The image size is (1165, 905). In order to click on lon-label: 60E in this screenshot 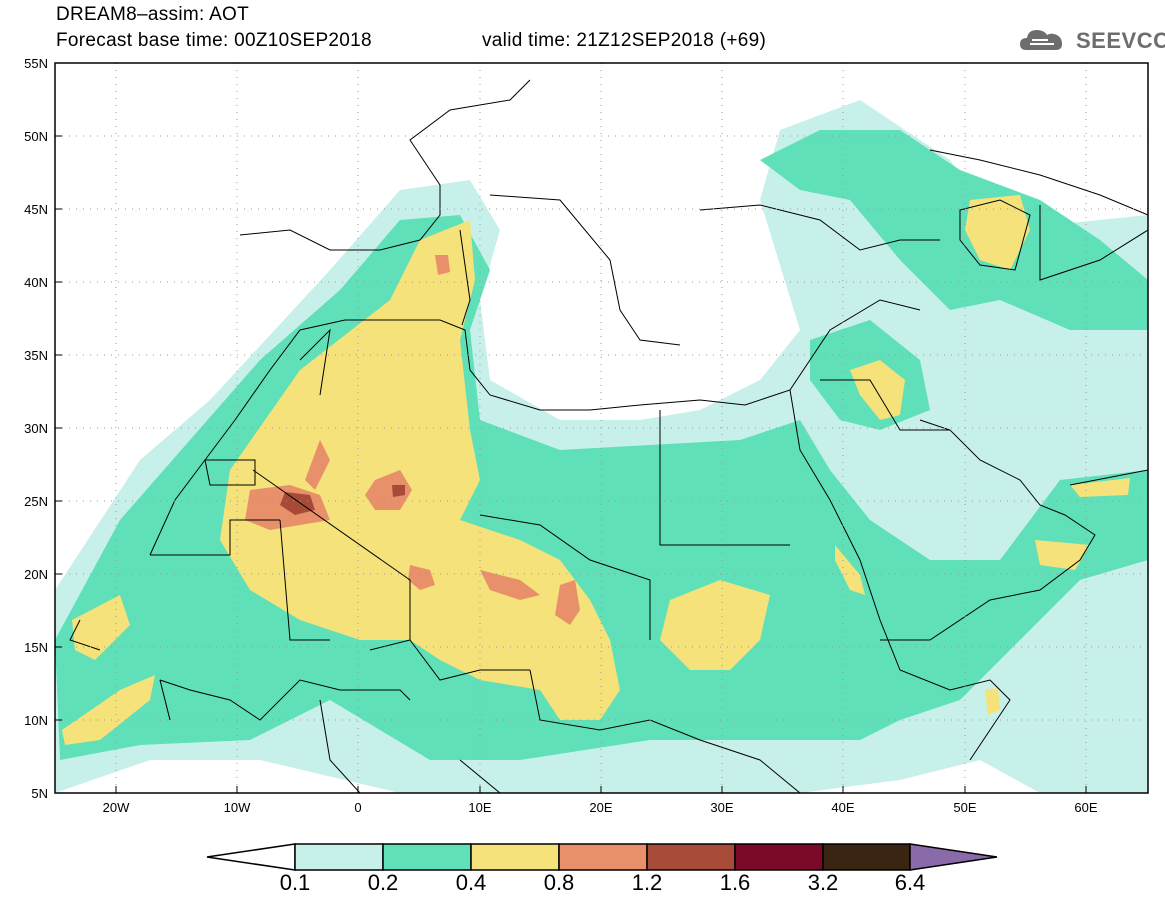, I will do `click(1085, 807)`.